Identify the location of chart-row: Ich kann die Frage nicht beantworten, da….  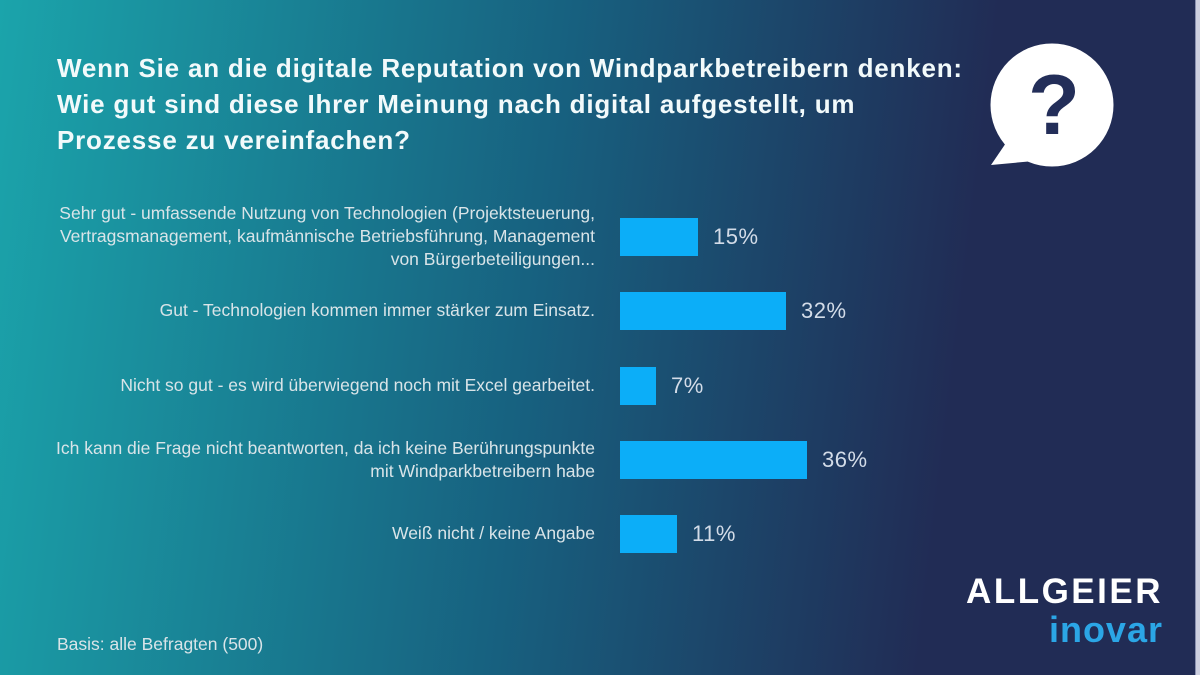
(600, 459).